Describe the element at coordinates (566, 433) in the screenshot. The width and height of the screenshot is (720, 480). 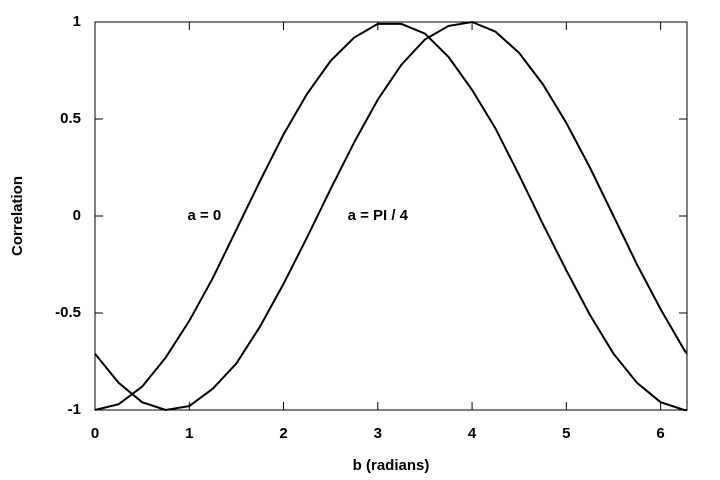
I see `x-tick-label: 5` at that location.